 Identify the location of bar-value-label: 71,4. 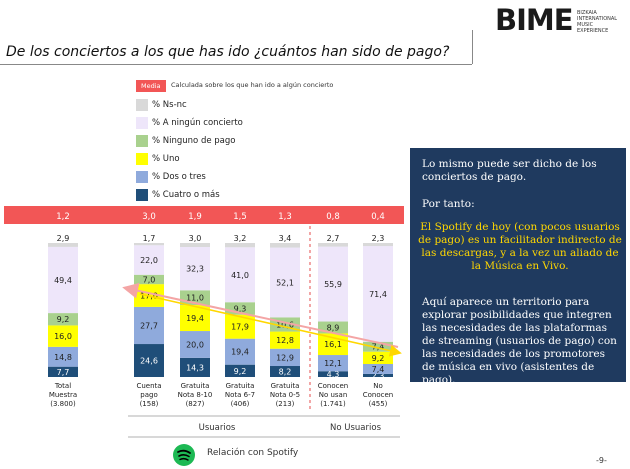
(378, 294).